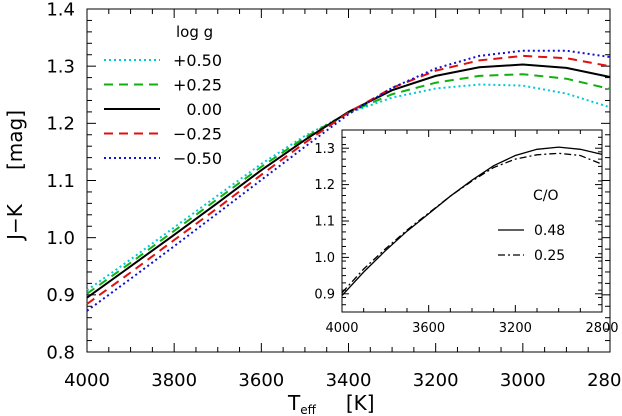  I want to click on x-axis-label: Teff [K], so click(331, 403).